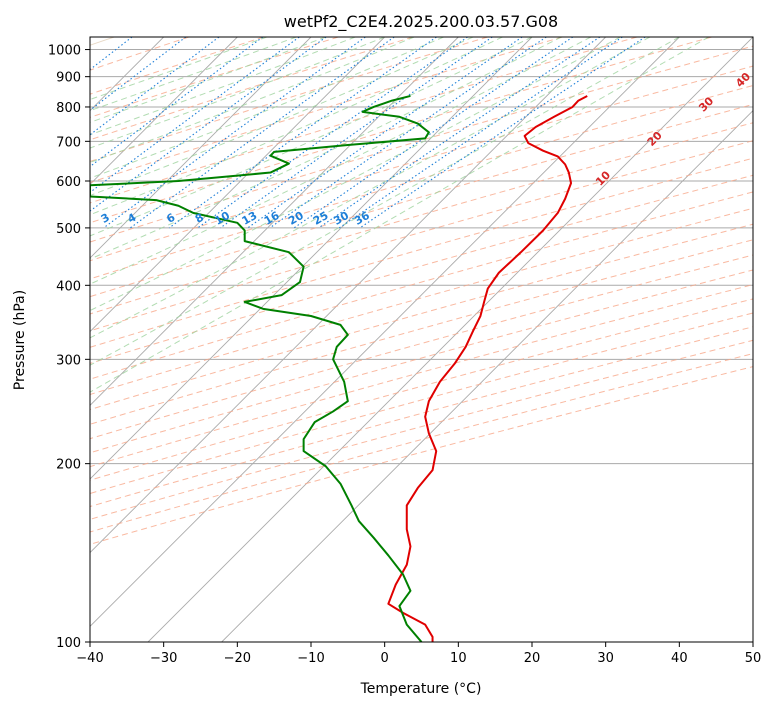  What do you see at coordinates (68, 229) in the screenshot?
I see `y-tick-label: 500` at bounding box center [68, 229].